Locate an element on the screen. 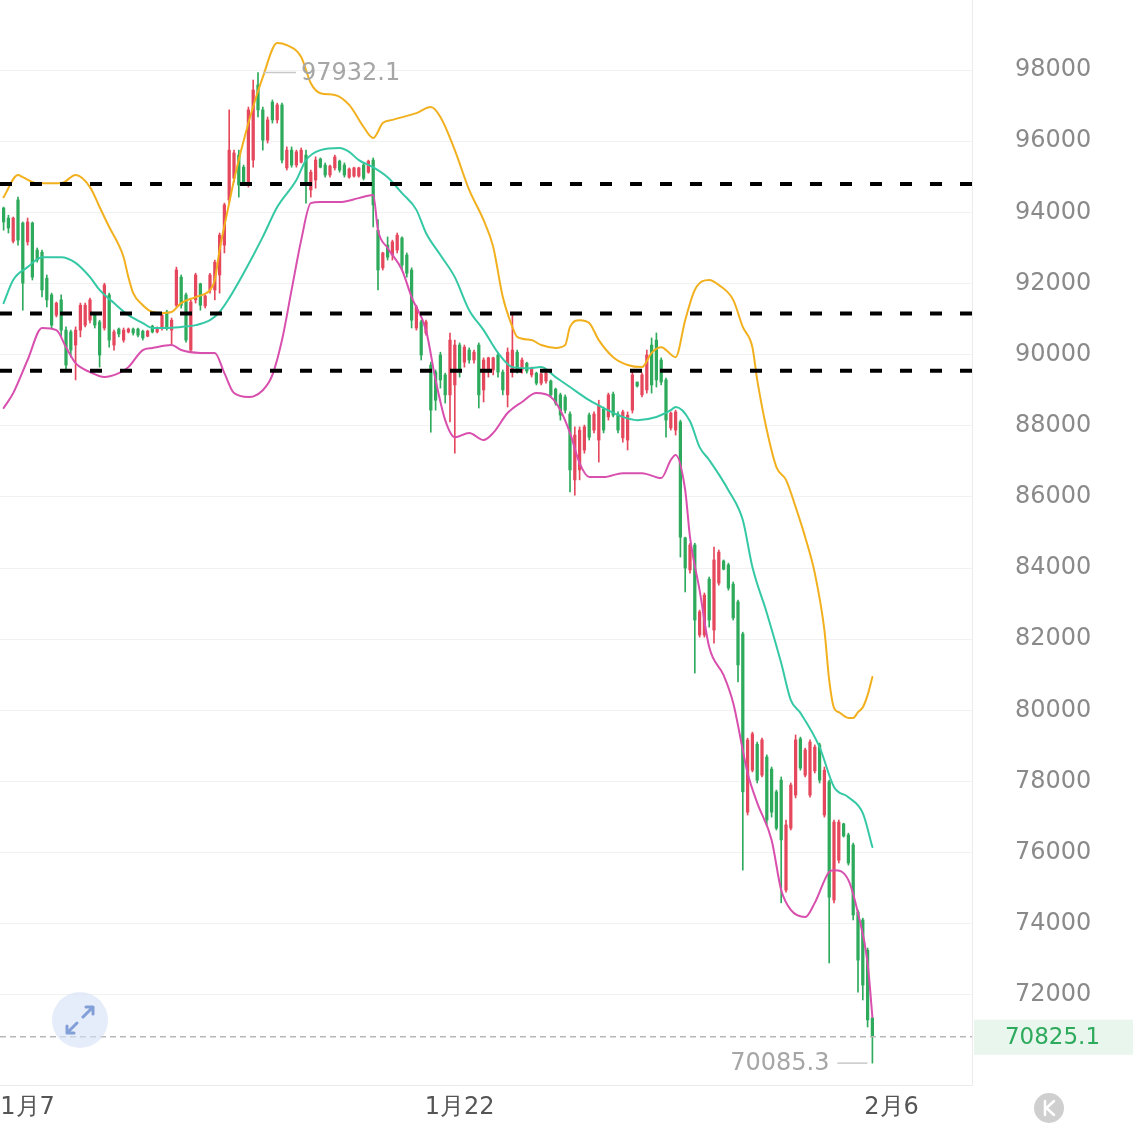 The height and width of the screenshot is (1123, 1133). y-tick-label: 74000 is located at coordinates (1053, 922).